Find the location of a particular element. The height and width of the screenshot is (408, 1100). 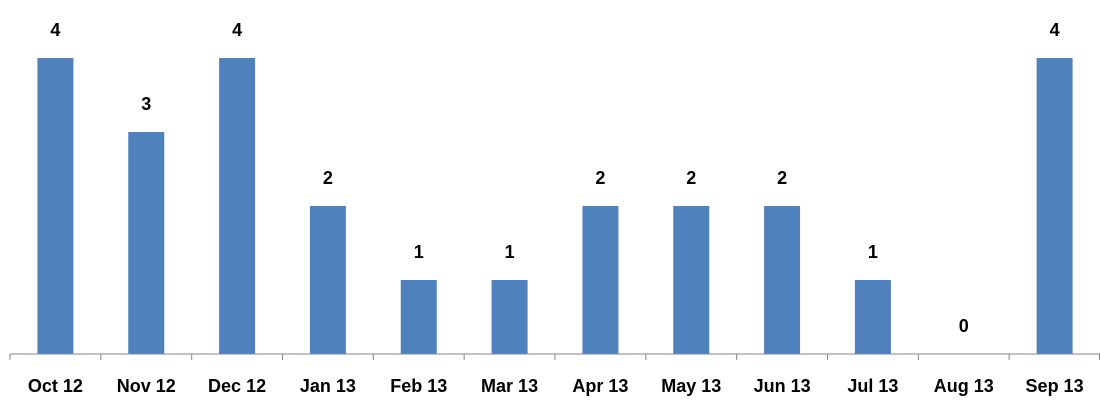

x-tick-label: Jun 13 is located at coordinates (782, 386).